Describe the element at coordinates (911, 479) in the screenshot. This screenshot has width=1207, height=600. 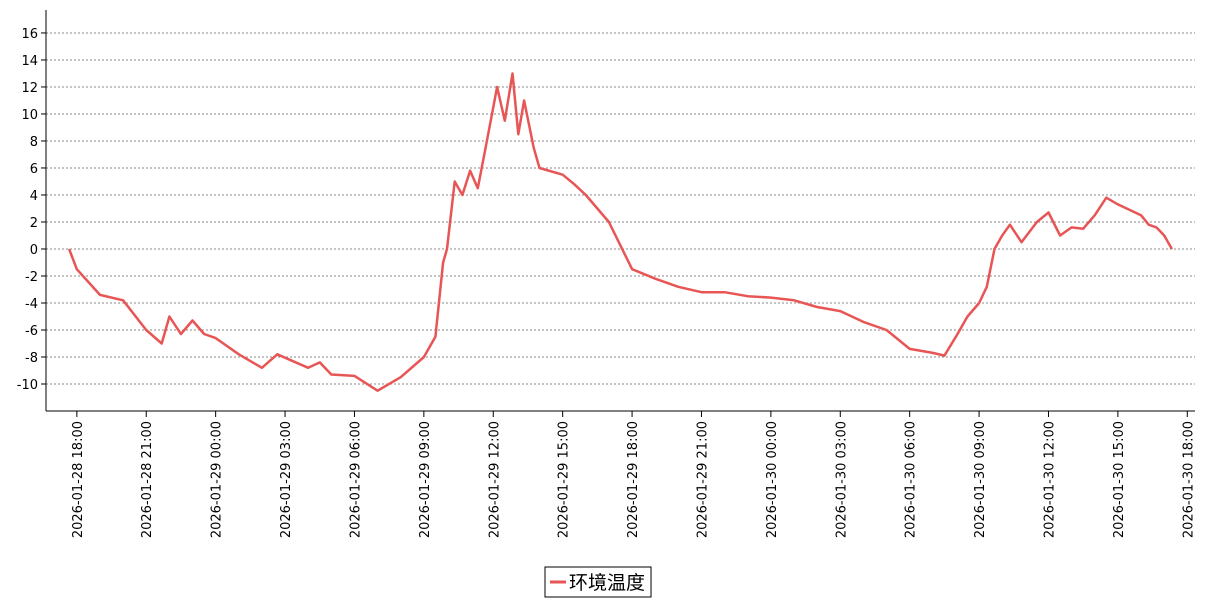
I see `x-tick-label: 2026-01-30 06:00` at that location.